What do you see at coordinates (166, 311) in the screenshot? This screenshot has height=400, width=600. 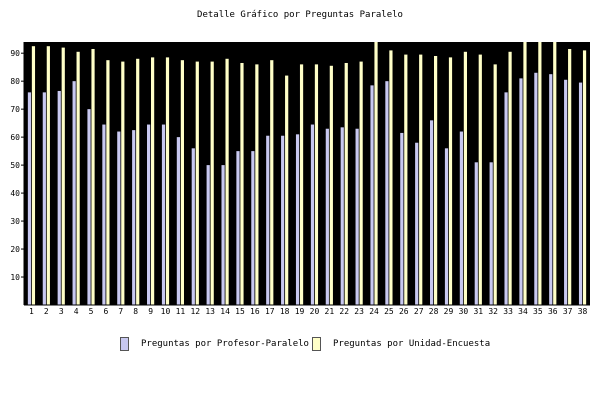 I see `x-tick-label-10: 10` at bounding box center [166, 311].